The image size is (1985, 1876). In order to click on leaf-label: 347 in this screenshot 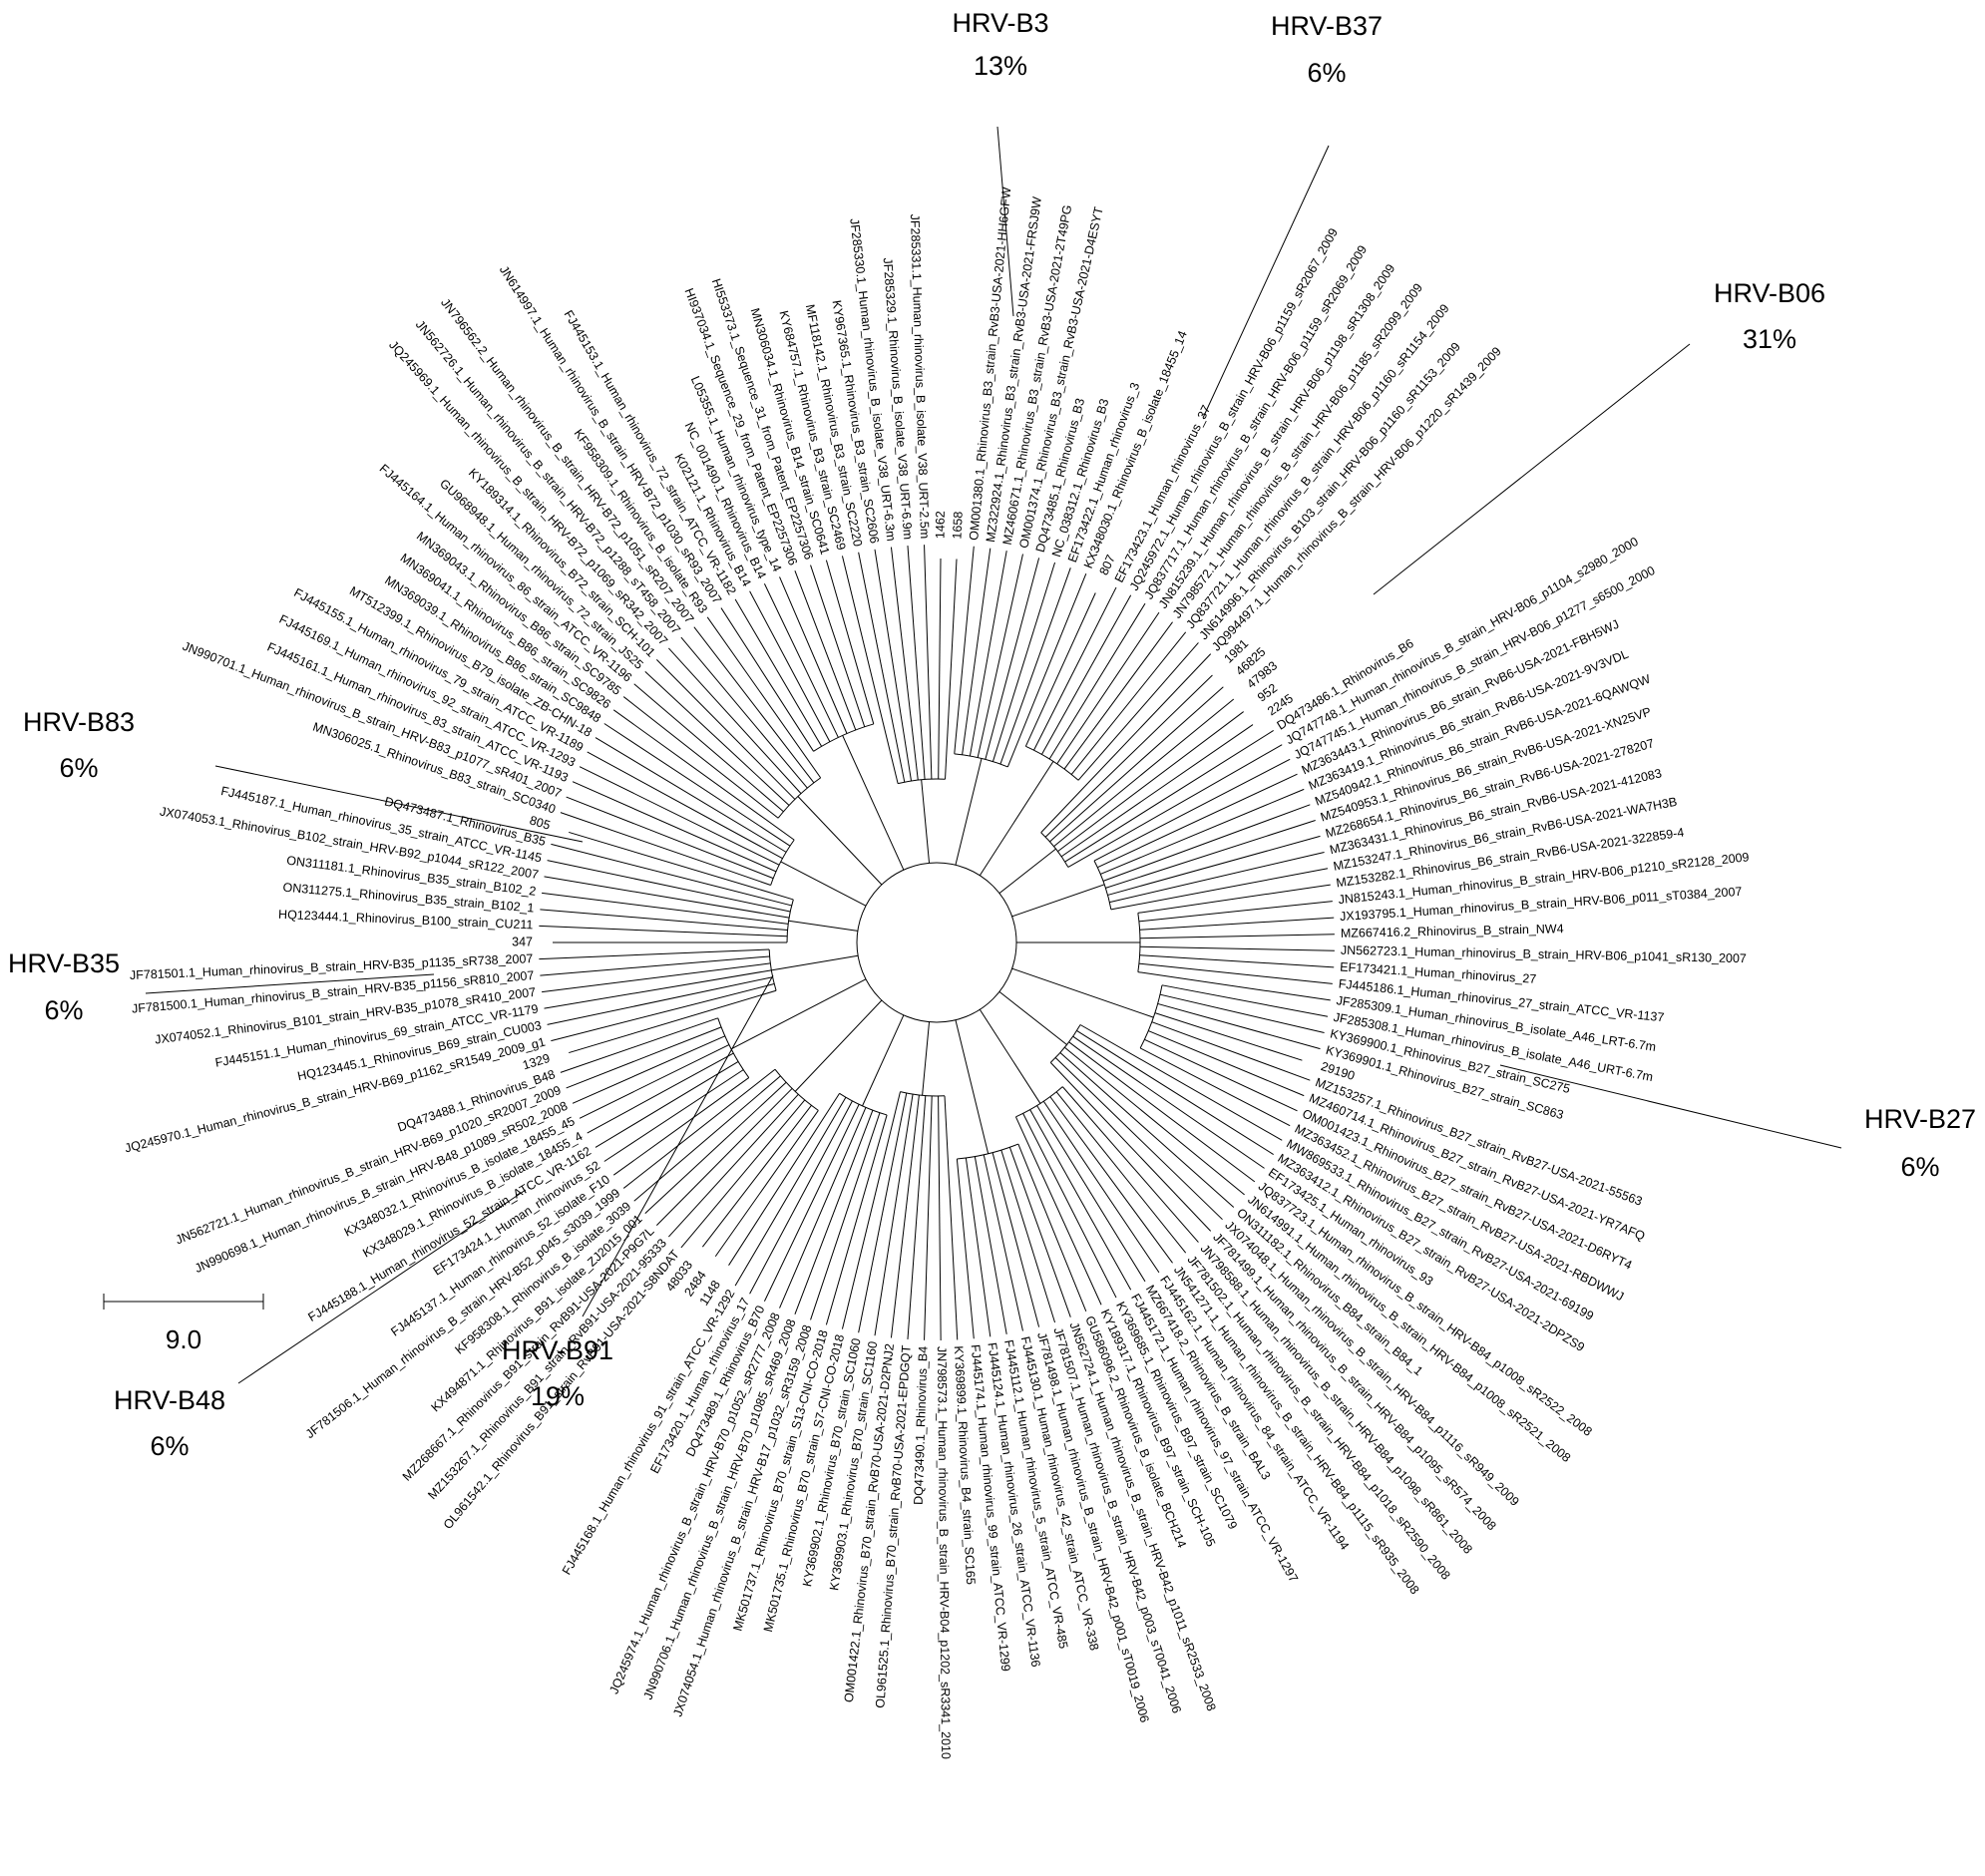, I will do `click(523, 941)`.